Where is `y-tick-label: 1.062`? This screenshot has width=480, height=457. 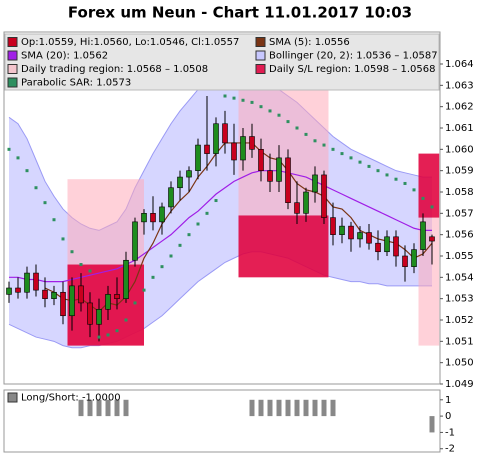 y-tick-label: 1.062 is located at coordinates (459, 107).